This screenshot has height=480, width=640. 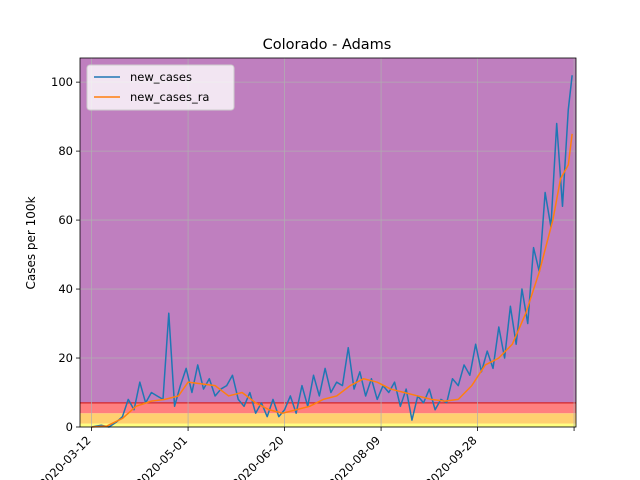 What do you see at coordinates (327, 45) in the screenshot?
I see `chart-title: Colorado - Adams` at bounding box center [327, 45].